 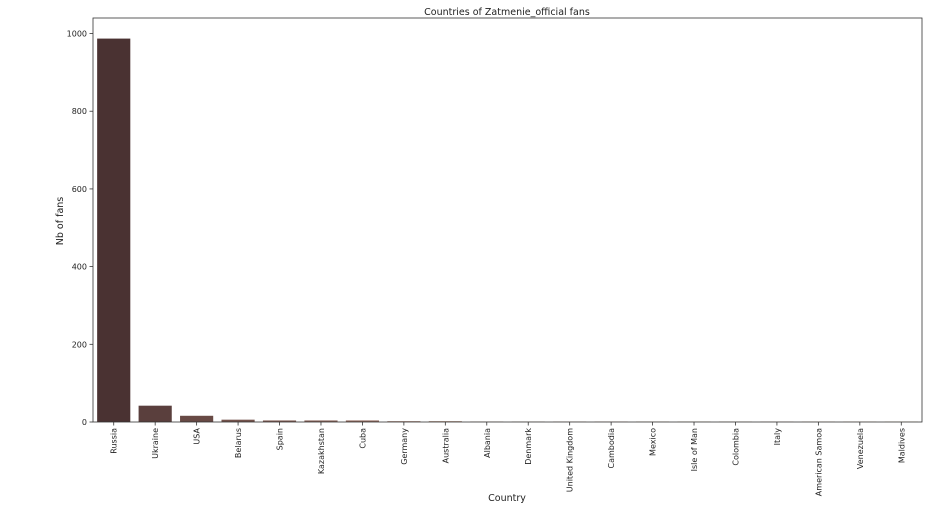 I want to click on y-axis-title: Nb of fans, so click(x=60, y=221).